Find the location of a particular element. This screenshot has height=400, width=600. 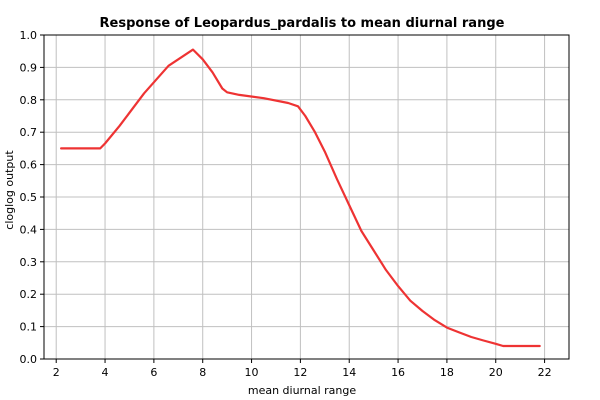

x-tick-label: 10 is located at coordinates (252, 372).